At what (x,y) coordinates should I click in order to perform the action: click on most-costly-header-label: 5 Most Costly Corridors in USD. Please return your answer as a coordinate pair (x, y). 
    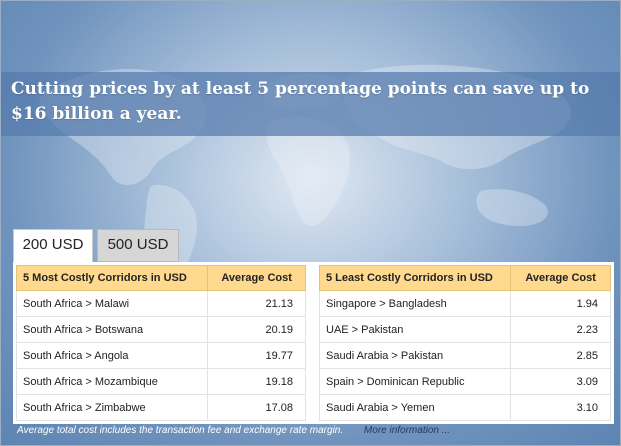
    Looking at the image, I should click on (112, 278).